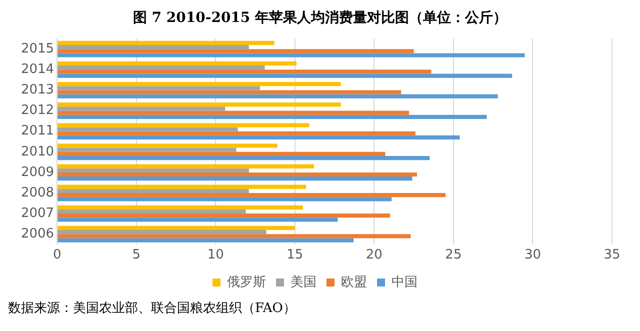 The width and height of the screenshot is (640, 331). Describe the element at coordinates (295, 255) in the screenshot. I see `x-tick-label: 15` at that location.